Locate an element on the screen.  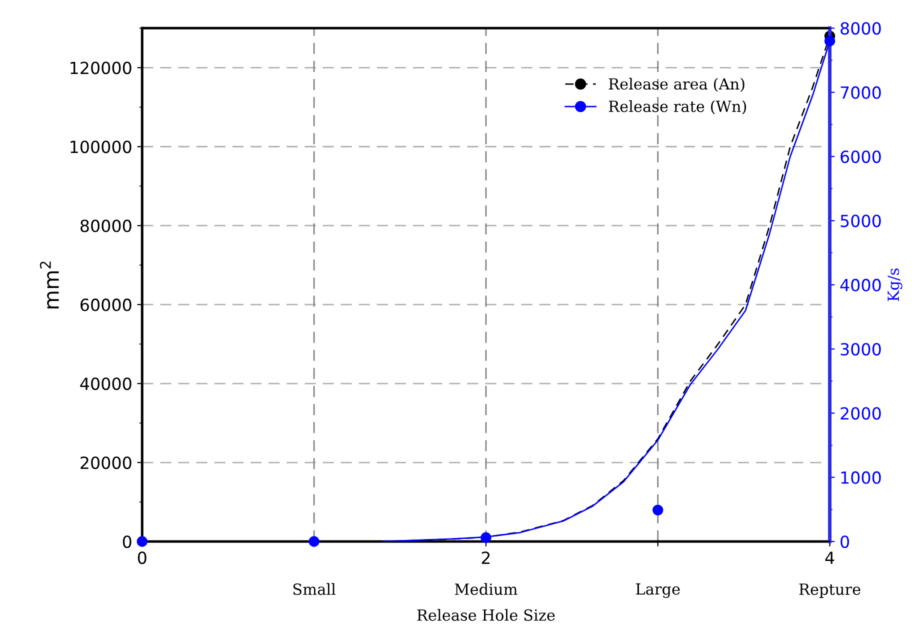
y2-tick-label: 4000 is located at coordinates (860, 285).